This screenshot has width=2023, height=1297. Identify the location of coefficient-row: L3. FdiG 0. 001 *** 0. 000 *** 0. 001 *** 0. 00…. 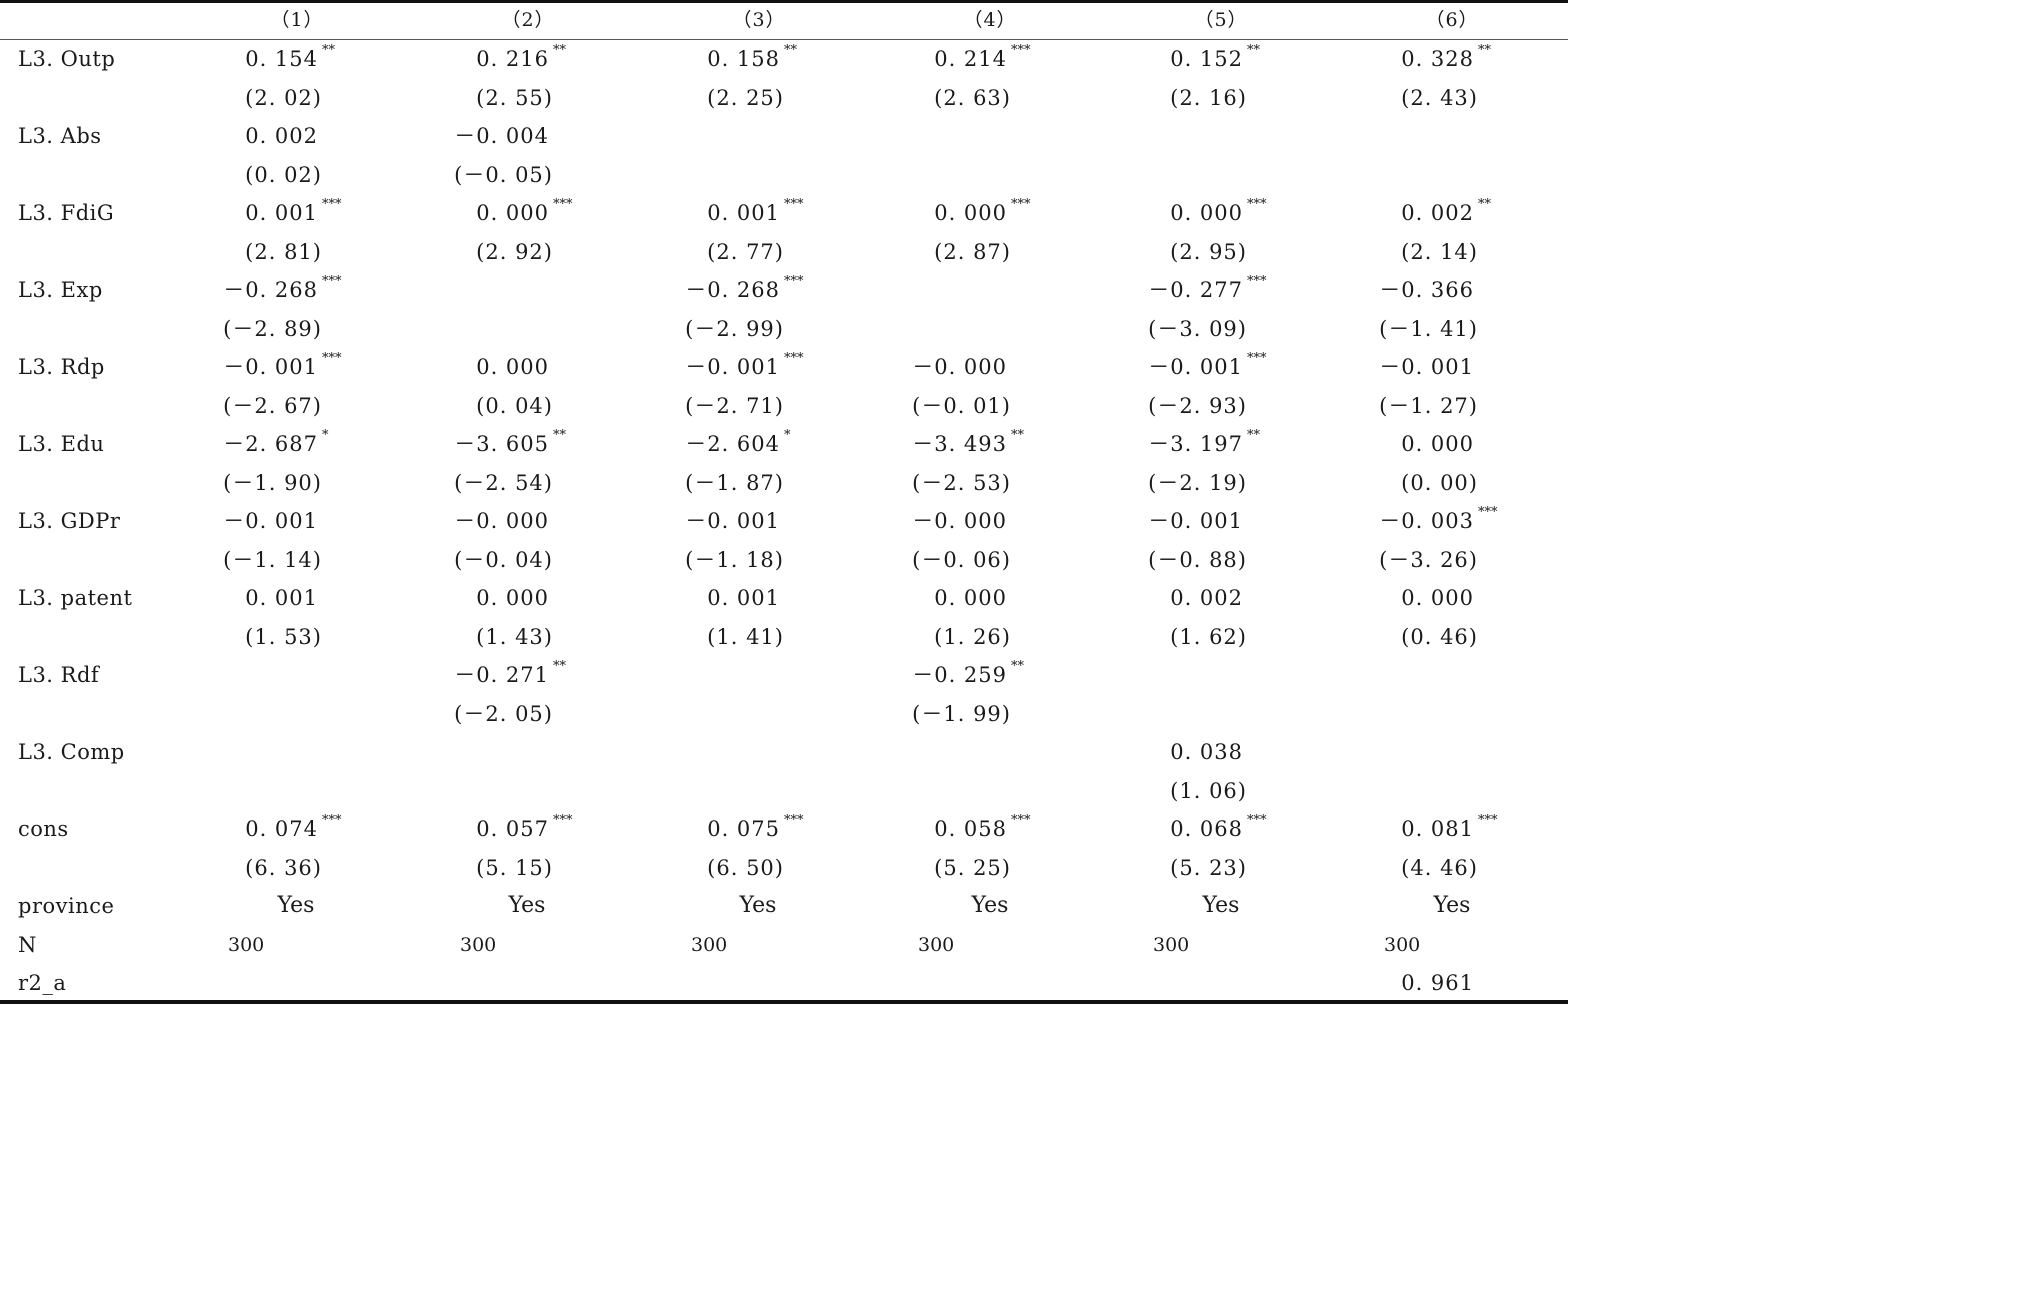
(784, 213).